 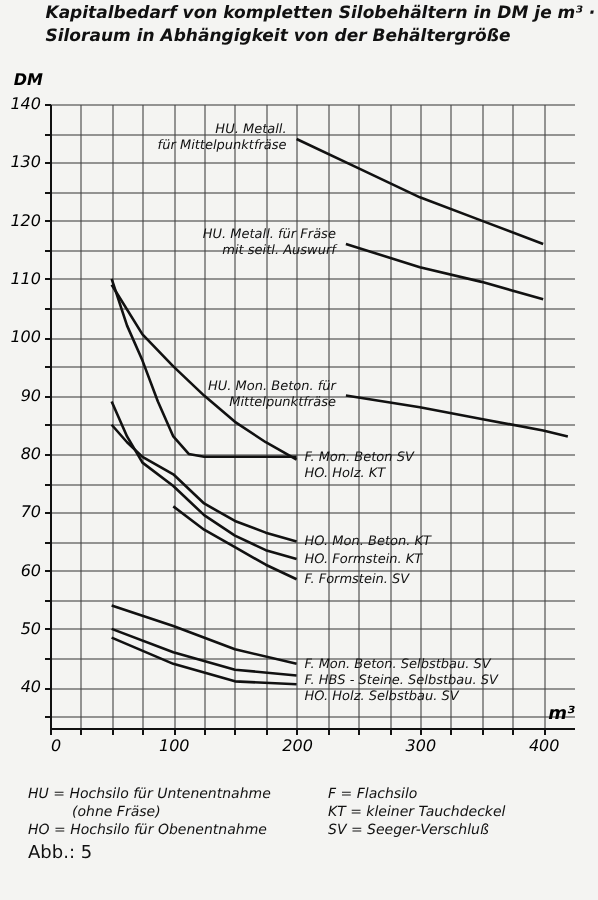 What do you see at coordinates (30, 512) in the screenshot?
I see `y-tick-label: 70` at bounding box center [30, 512].